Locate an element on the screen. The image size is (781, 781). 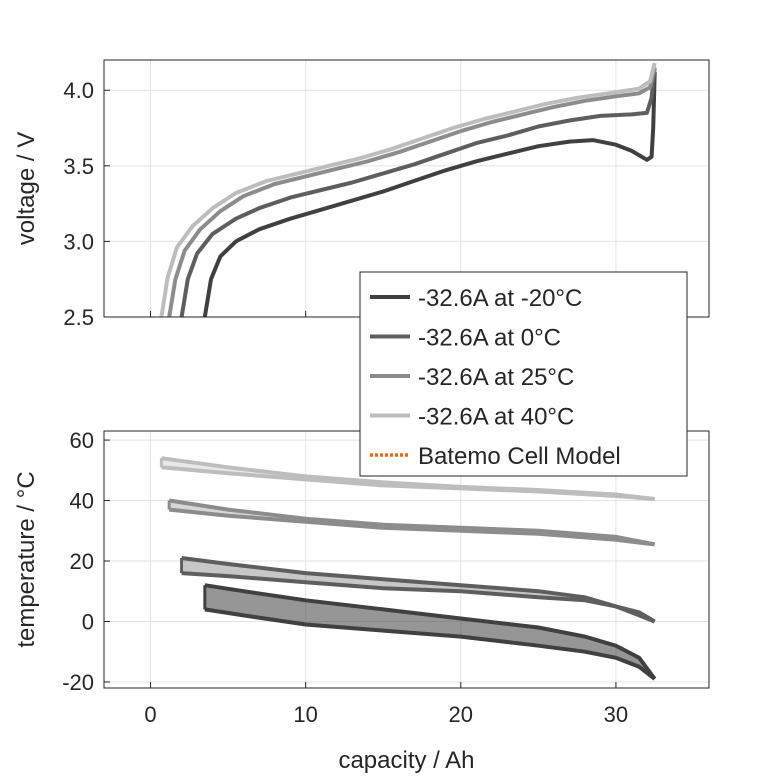
voltage-ytick-label: 3.0 is located at coordinates (78, 241).